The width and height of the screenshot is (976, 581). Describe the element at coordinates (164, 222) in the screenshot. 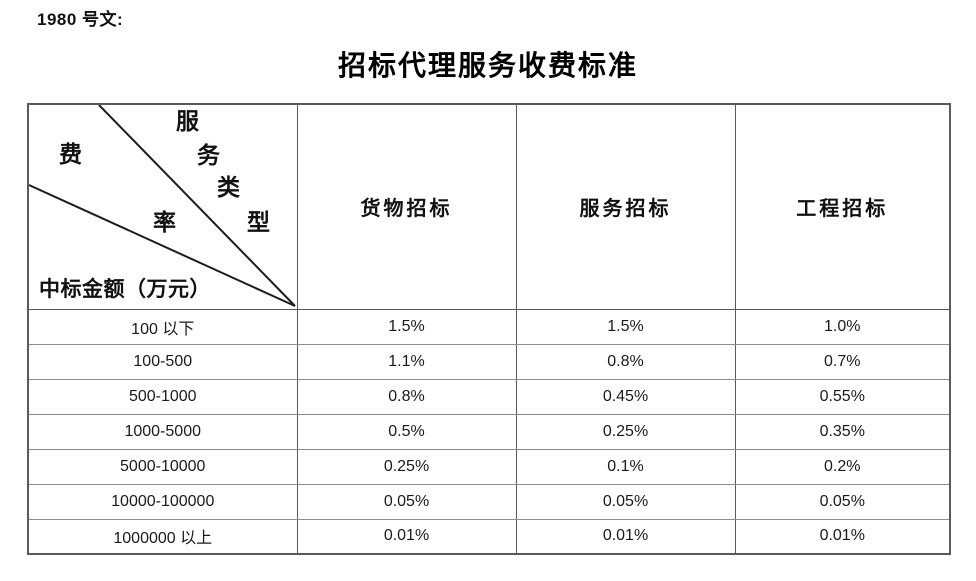

I see `corner-label-rate-char: 率` at that location.